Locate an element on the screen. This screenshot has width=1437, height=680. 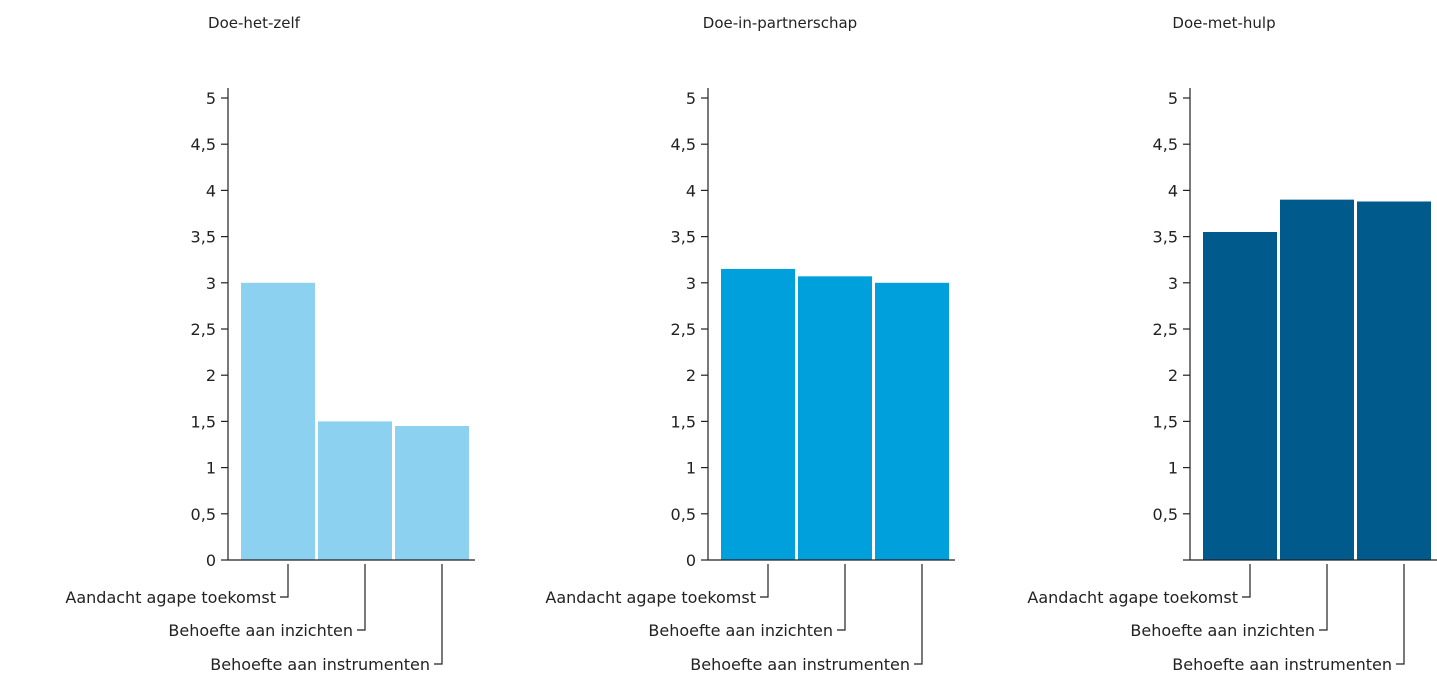
chart-title: Doe-met-hulp is located at coordinates (1223, 23).